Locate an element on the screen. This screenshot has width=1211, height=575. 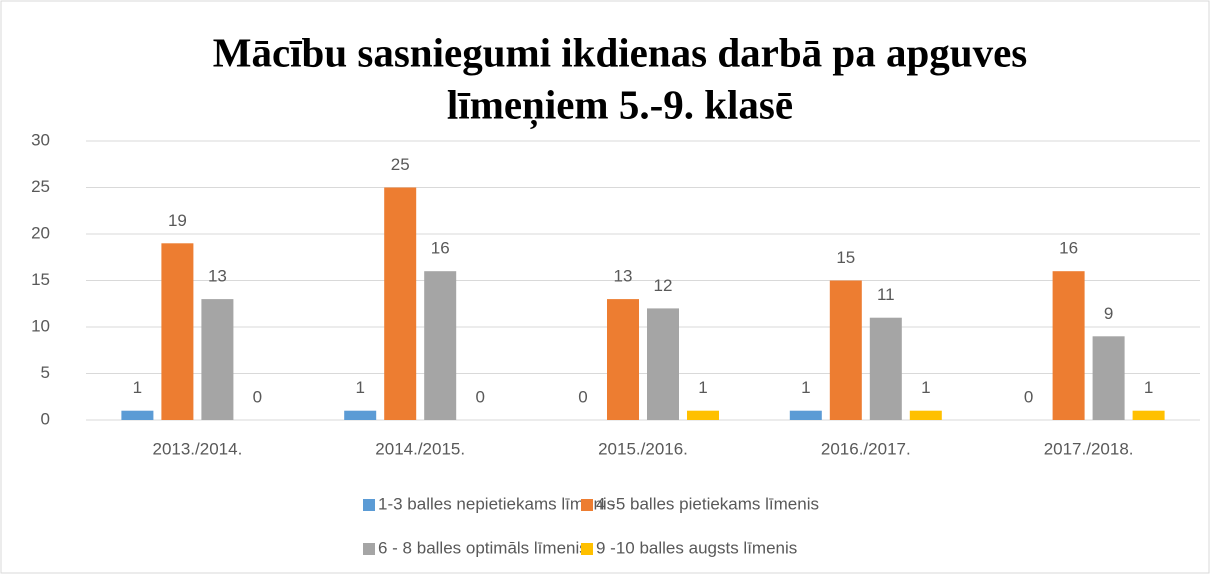
data-label: 19 is located at coordinates (177, 220).